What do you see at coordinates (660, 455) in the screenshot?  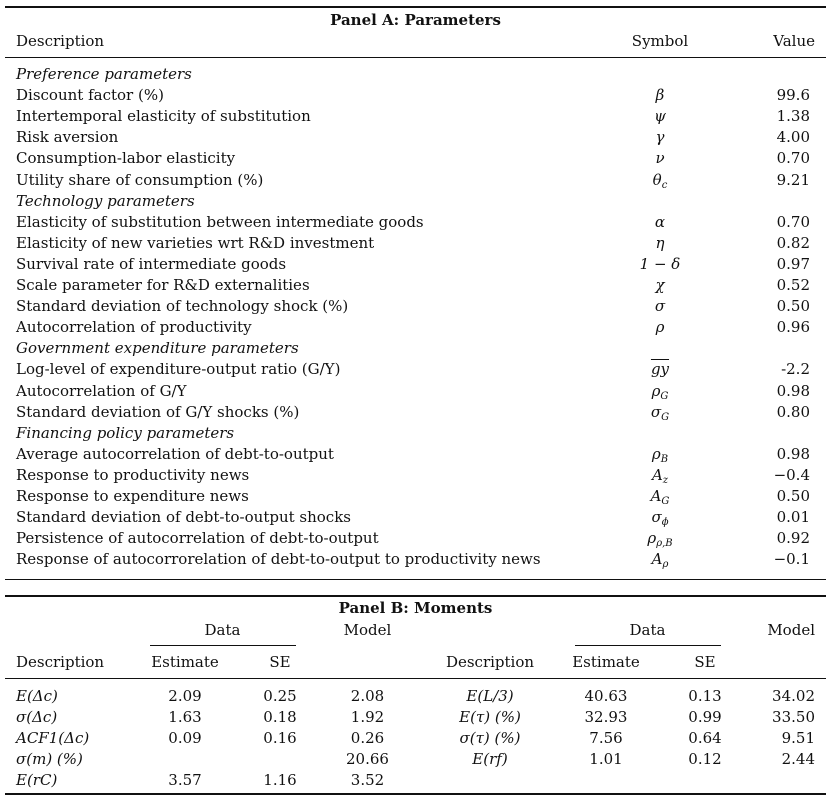 I see `parameter-symbol: ρB` at bounding box center [660, 455].